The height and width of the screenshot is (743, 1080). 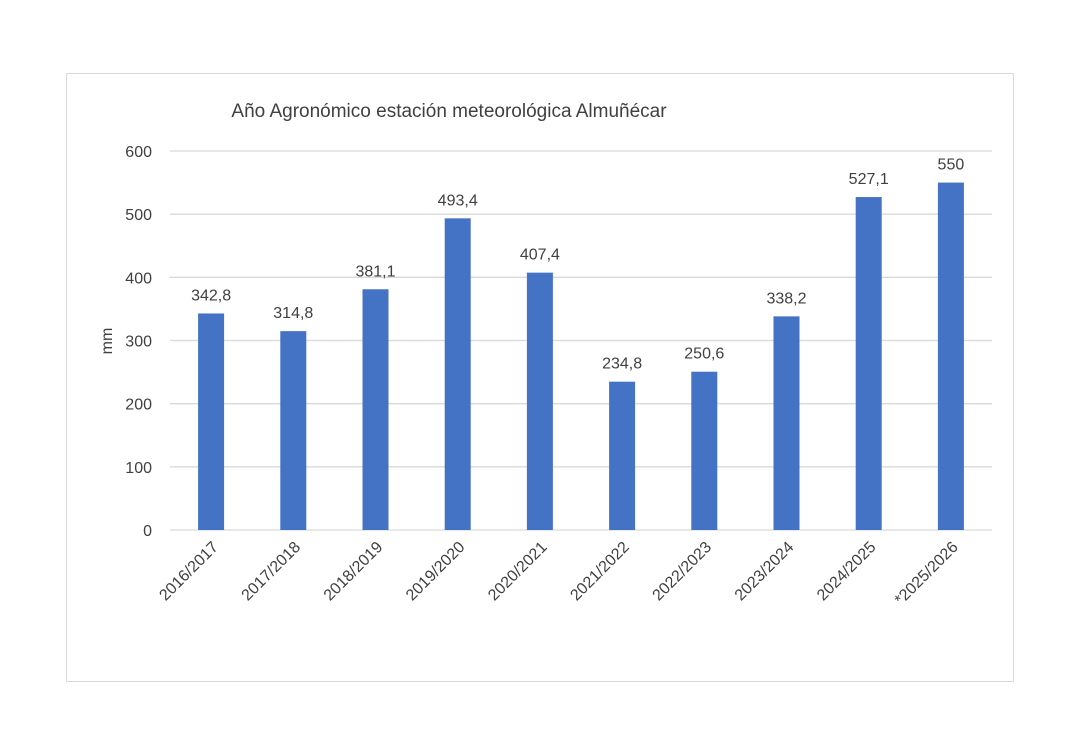 I want to click on x-tick-label: 2024/2025, so click(x=847, y=572).